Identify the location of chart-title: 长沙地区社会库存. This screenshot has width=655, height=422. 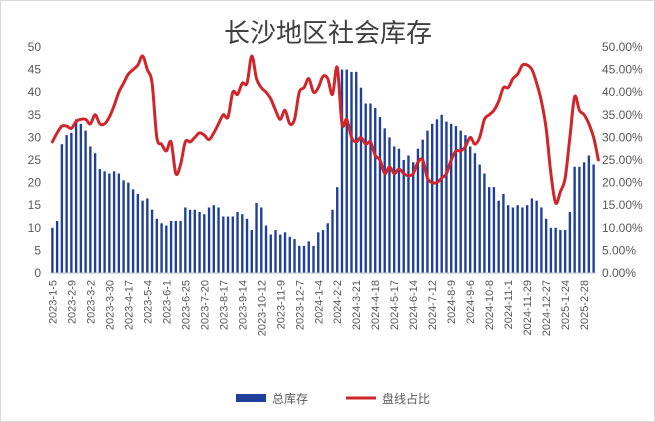
(328, 34).